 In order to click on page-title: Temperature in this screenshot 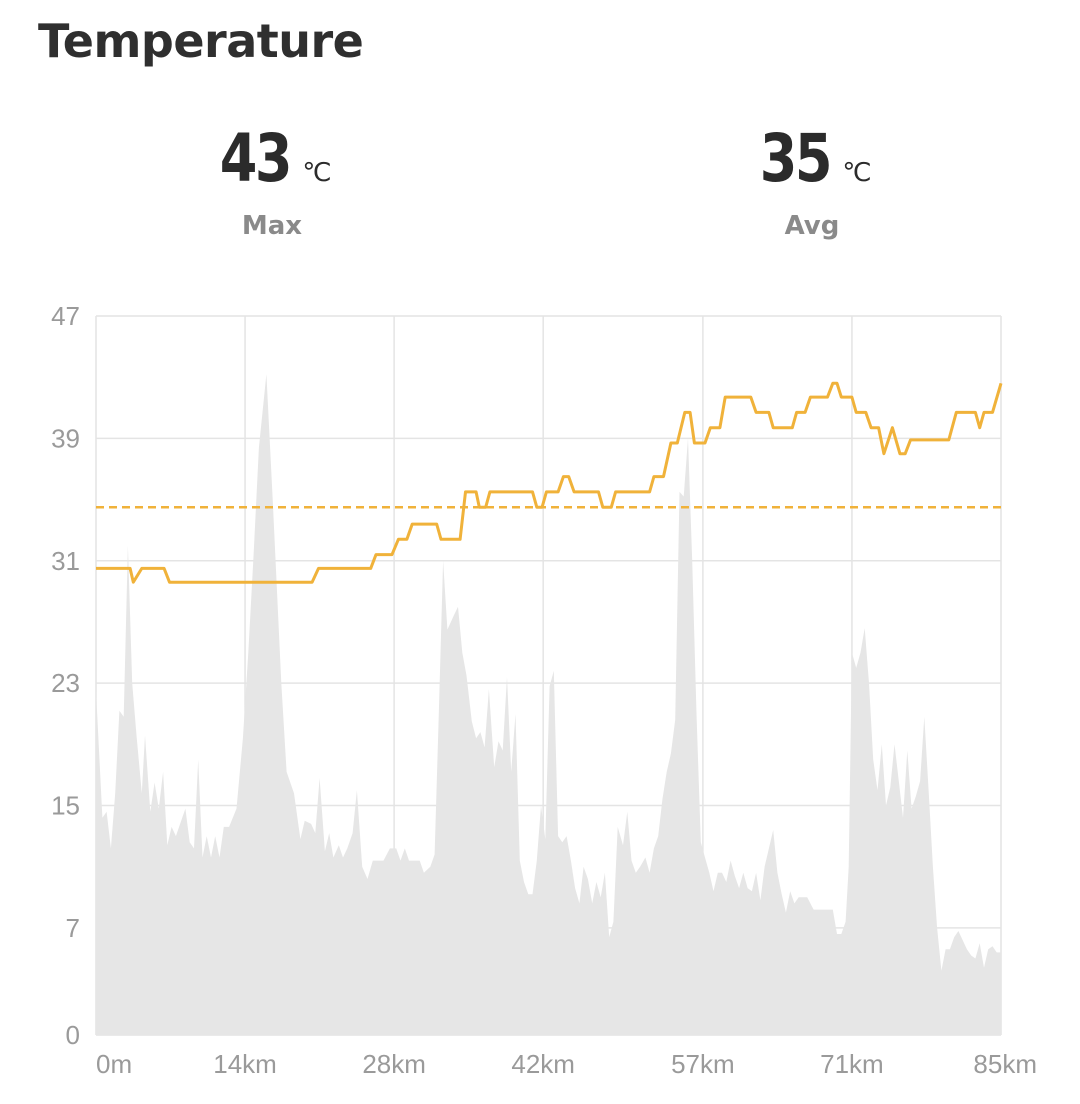, I will do `click(201, 41)`.